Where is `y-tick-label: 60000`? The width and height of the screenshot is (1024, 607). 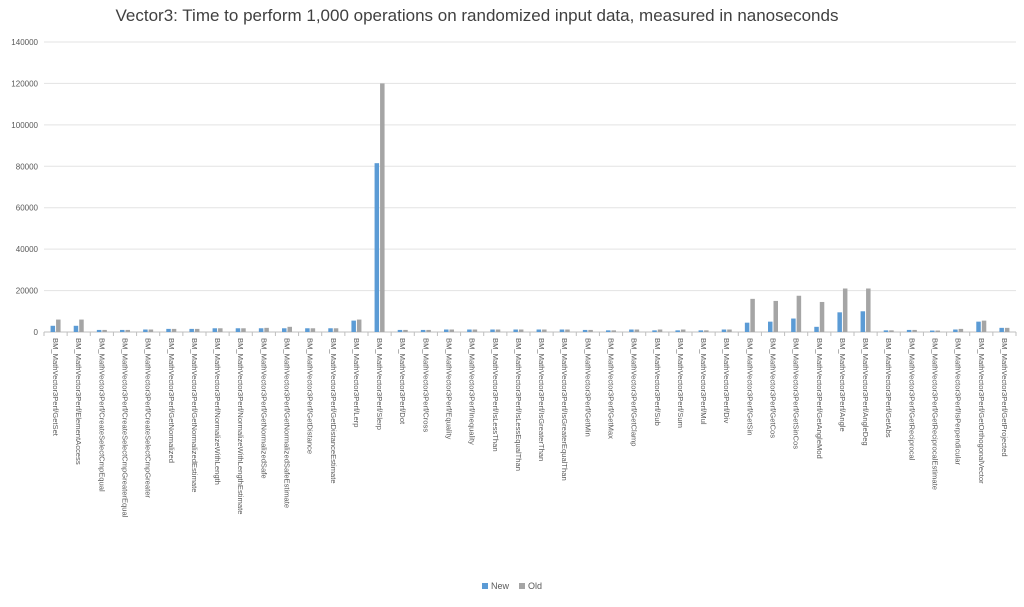
y-tick-label: 60000 is located at coordinates (27, 208).